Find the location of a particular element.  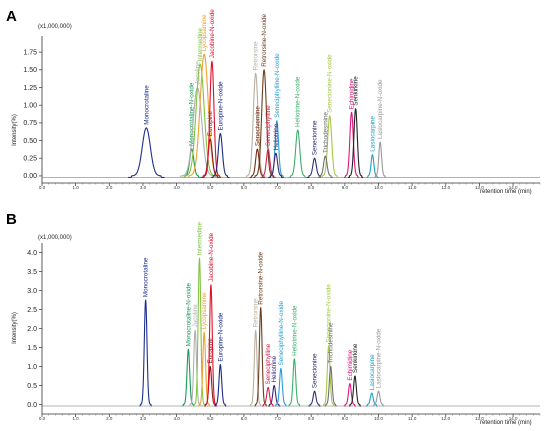

peak-label: Retrorsine is located at coordinates (256, 313).